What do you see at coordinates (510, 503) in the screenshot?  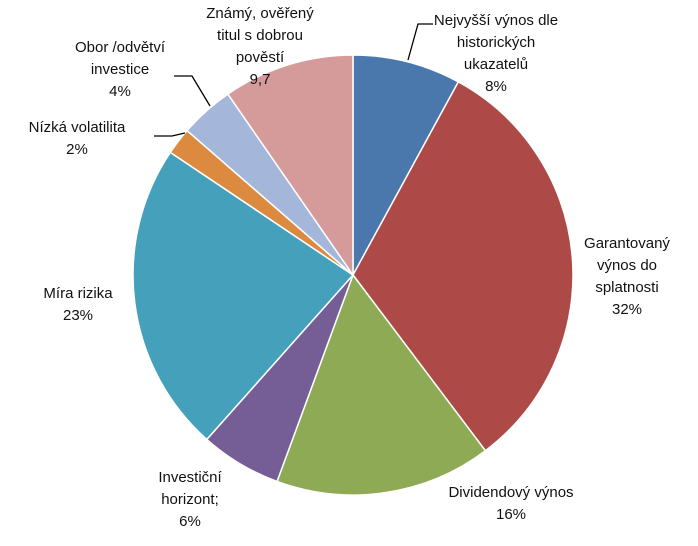 I see `slice-label-2: Dividendový výnos 16%` at bounding box center [510, 503].